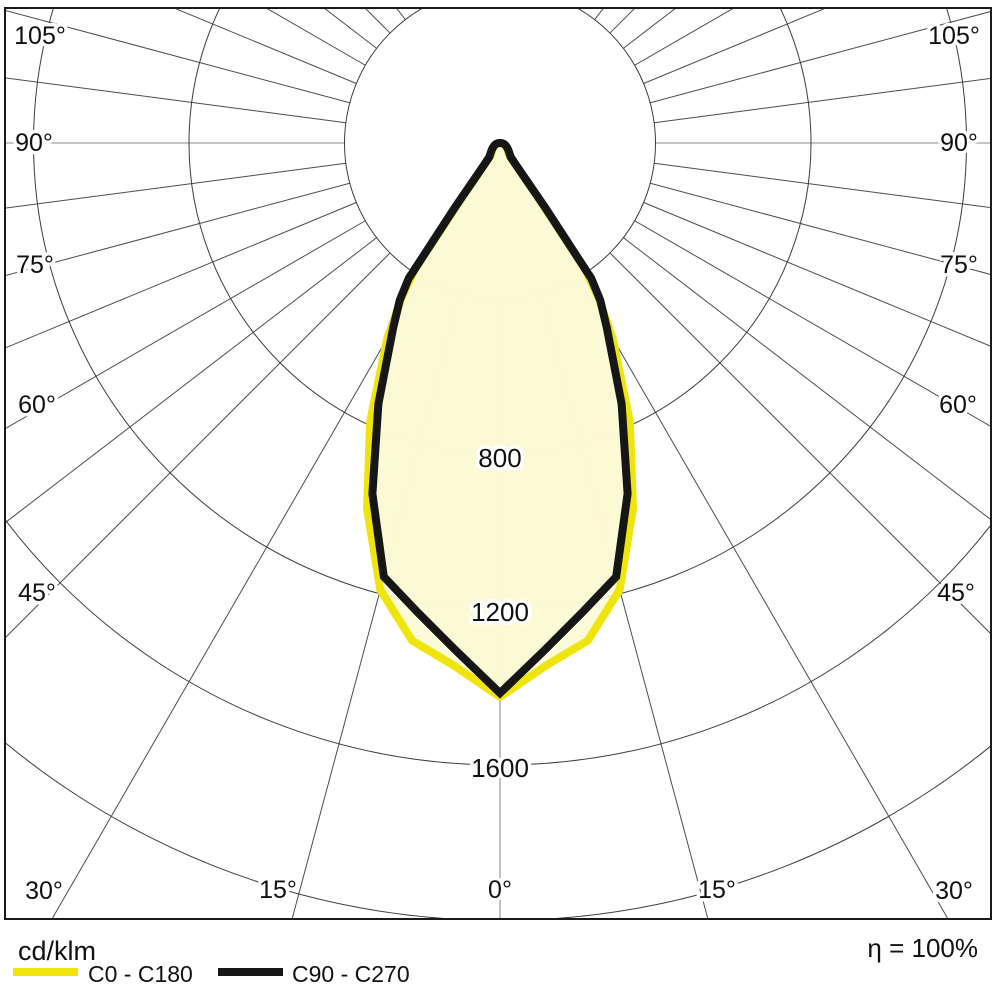  What do you see at coordinates (922, 948) in the screenshot?
I see `efficiency-label: η = 100%` at bounding box center [922, 948].